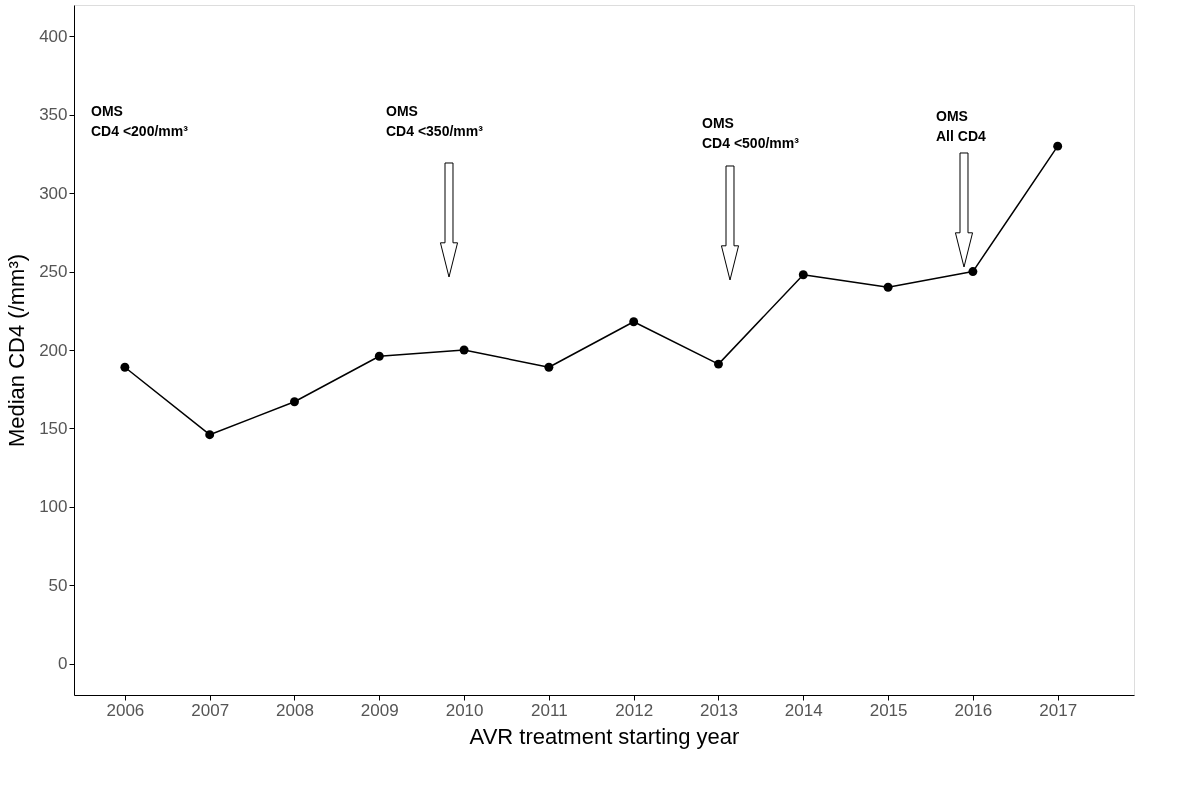  Describe the element at coordinates (549, 710) in the screenshot. I see `x-tick-label: 2011` at that location.